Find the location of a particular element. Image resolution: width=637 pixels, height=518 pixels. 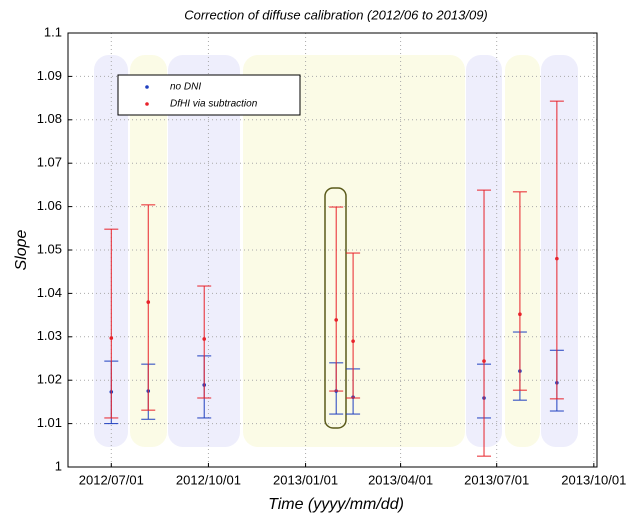

x-tick-label: 2013/04/01 is located at coordinates (400, 479).